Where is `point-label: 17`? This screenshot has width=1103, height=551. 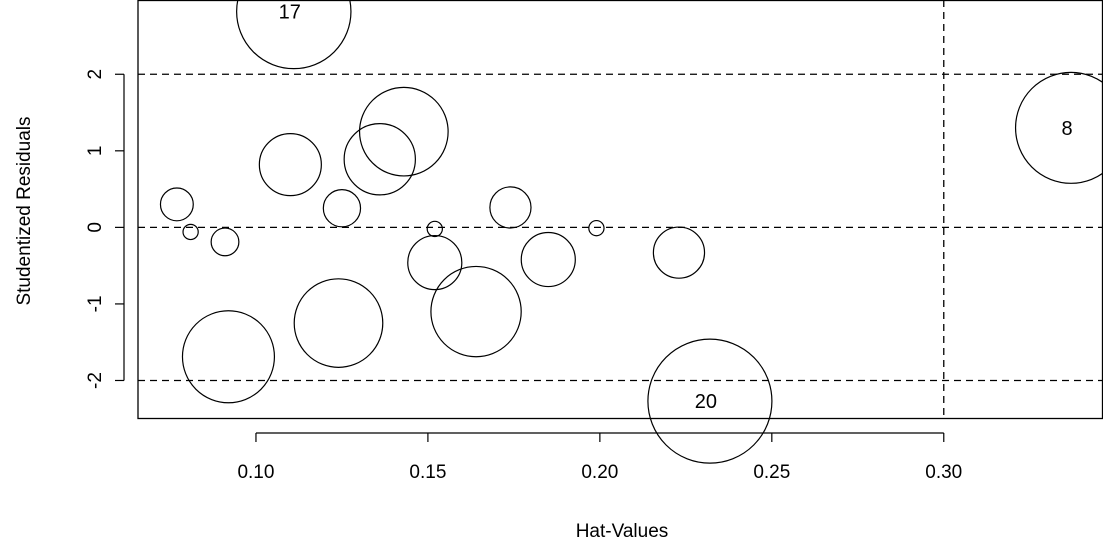
point-label: 17 is located at coordinates (290, 12).